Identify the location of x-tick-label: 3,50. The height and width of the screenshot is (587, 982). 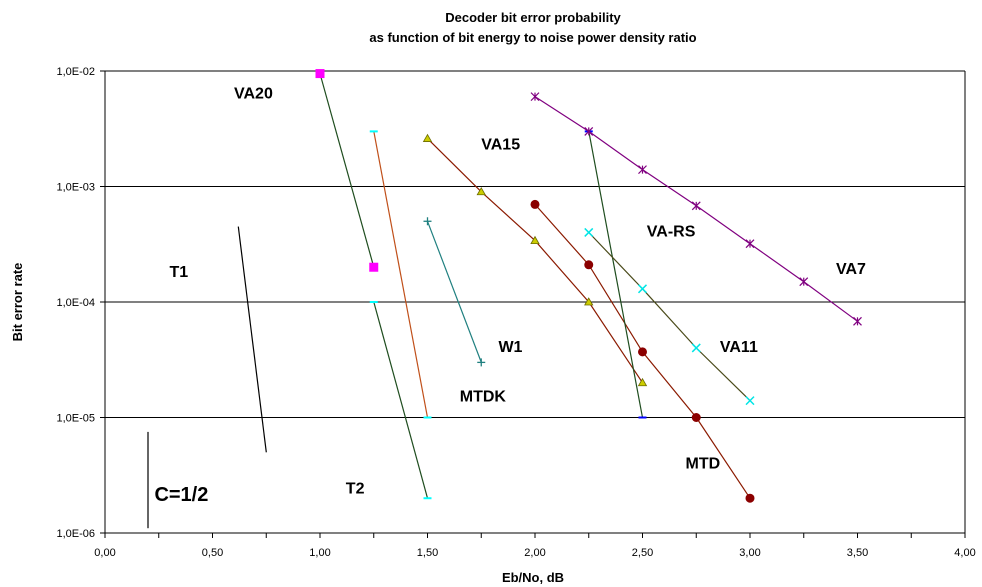
(857, 553).